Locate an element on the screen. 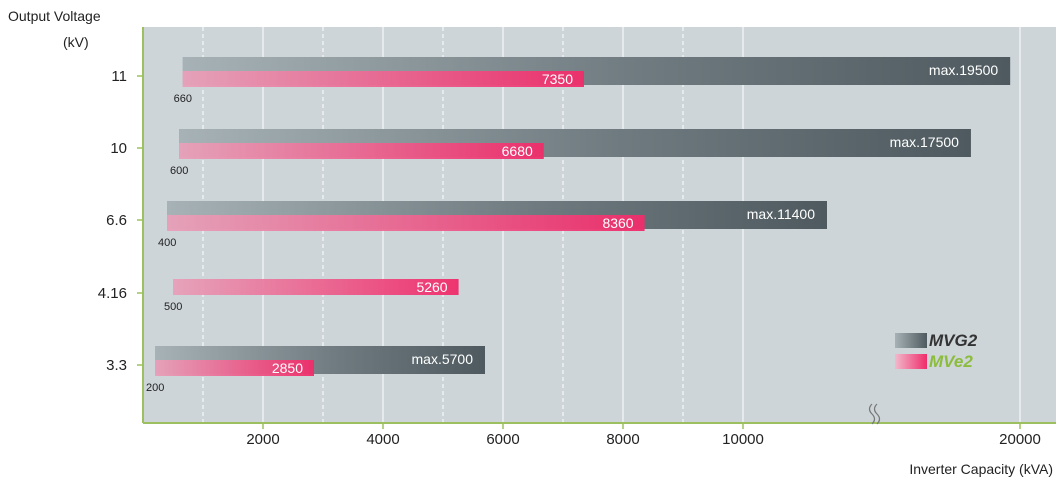 The width and height of the screenshot is (1056, 481). y-tick-label: 10 is located at coordinates (118, 148).